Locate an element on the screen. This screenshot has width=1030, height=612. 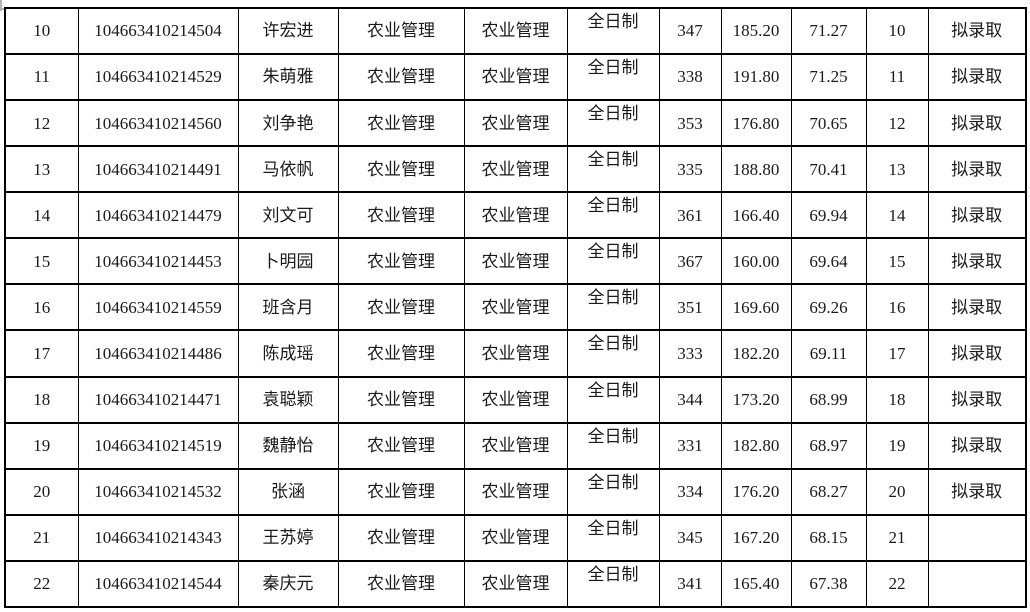
retest-score-cell: 191.80 is located at coordinates (756, 77).